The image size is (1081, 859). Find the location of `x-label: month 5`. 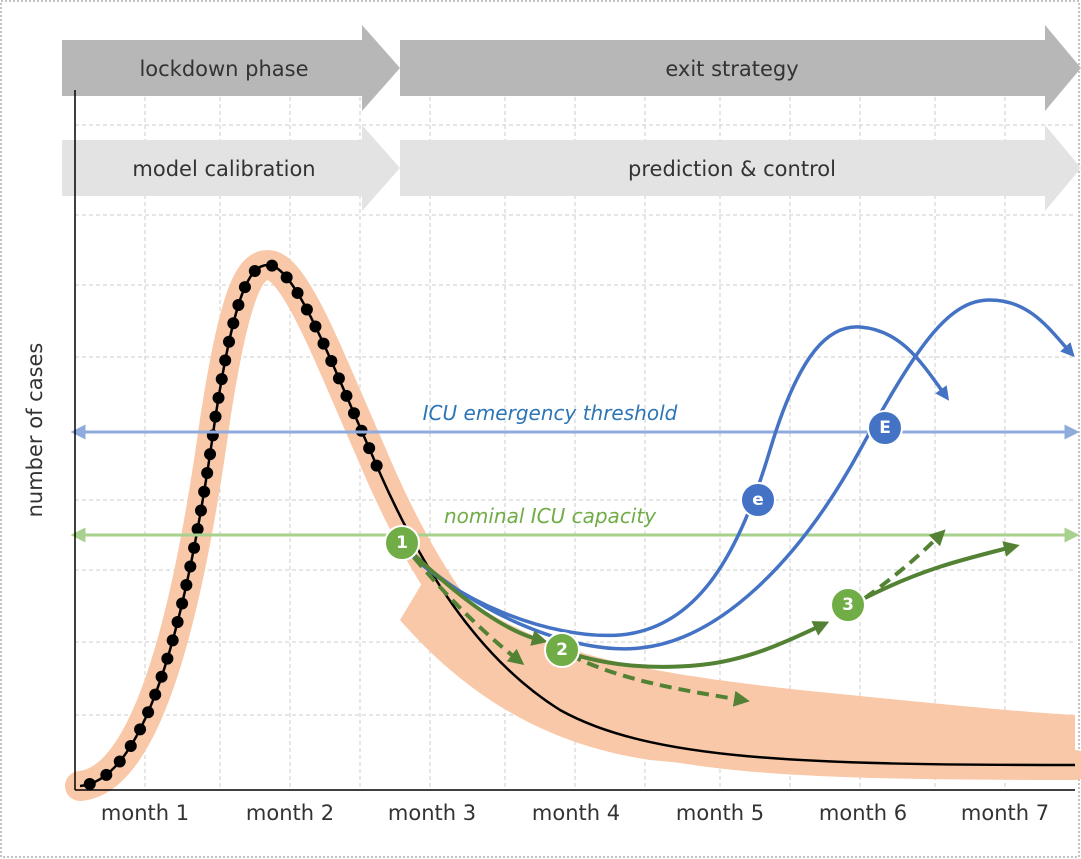

x-label: month 5 is located at coordinates (720, 813).